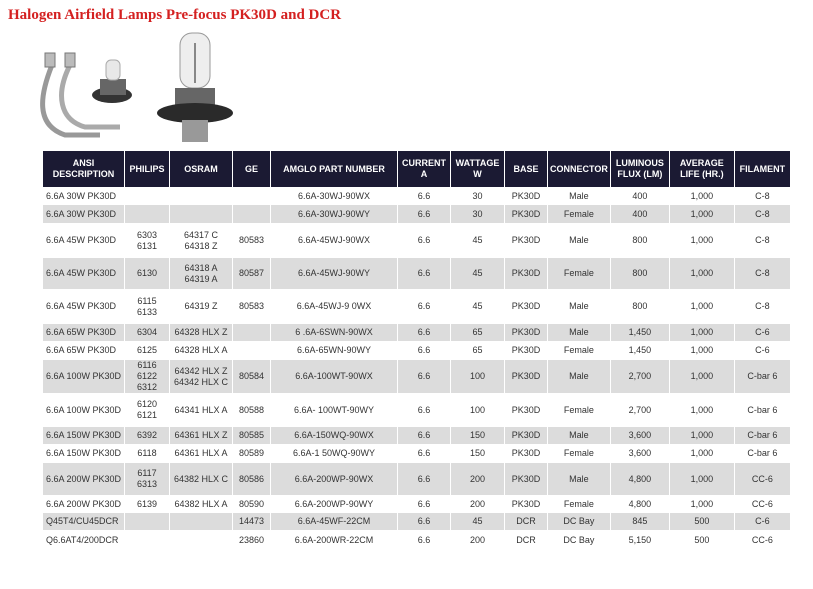 This screenshot has width=813, height=589. Describe the element at coordinates (82, 539) in the screenshot. I see `table-cell: Q6.6AT4/200DCR` at that location.